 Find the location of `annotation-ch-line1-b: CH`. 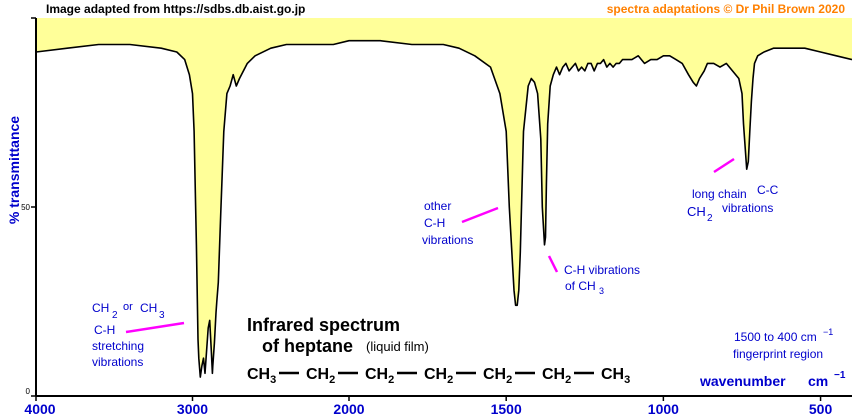

annotation-ch-line1-b: CH is located at coordinates (148, 308).